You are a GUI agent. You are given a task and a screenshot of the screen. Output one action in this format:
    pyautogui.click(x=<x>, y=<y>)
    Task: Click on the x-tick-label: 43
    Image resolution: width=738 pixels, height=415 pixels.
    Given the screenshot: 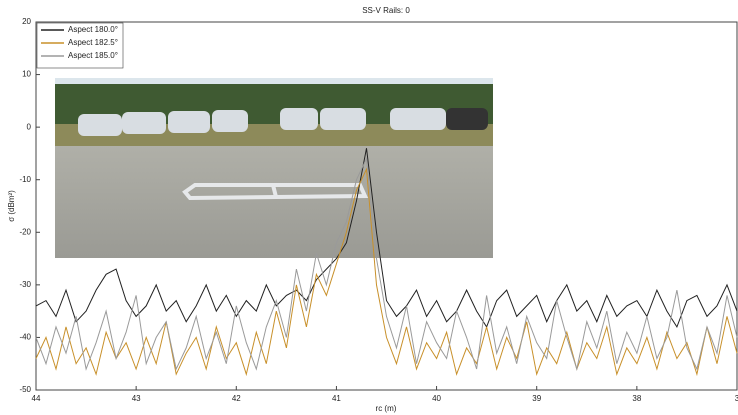 What is the action you would take?
    pyautogui.click(x=136, y=398)
    